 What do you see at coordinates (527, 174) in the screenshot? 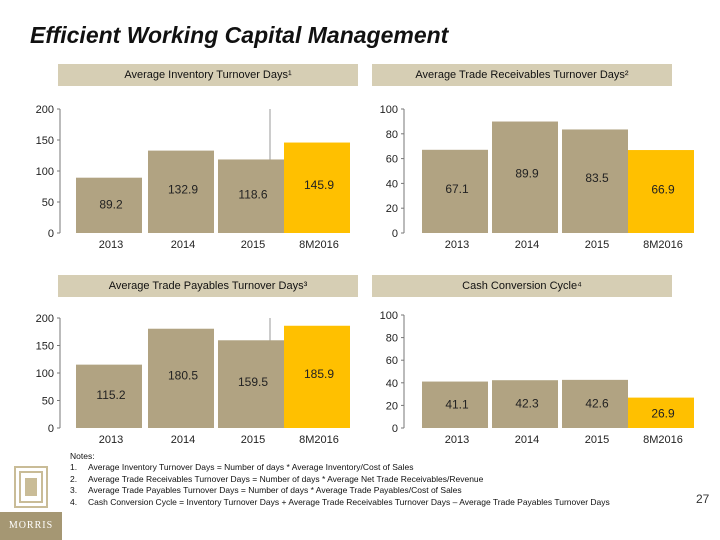
I see `bar-value-label: 89.9` at bounding box center [527, 174].